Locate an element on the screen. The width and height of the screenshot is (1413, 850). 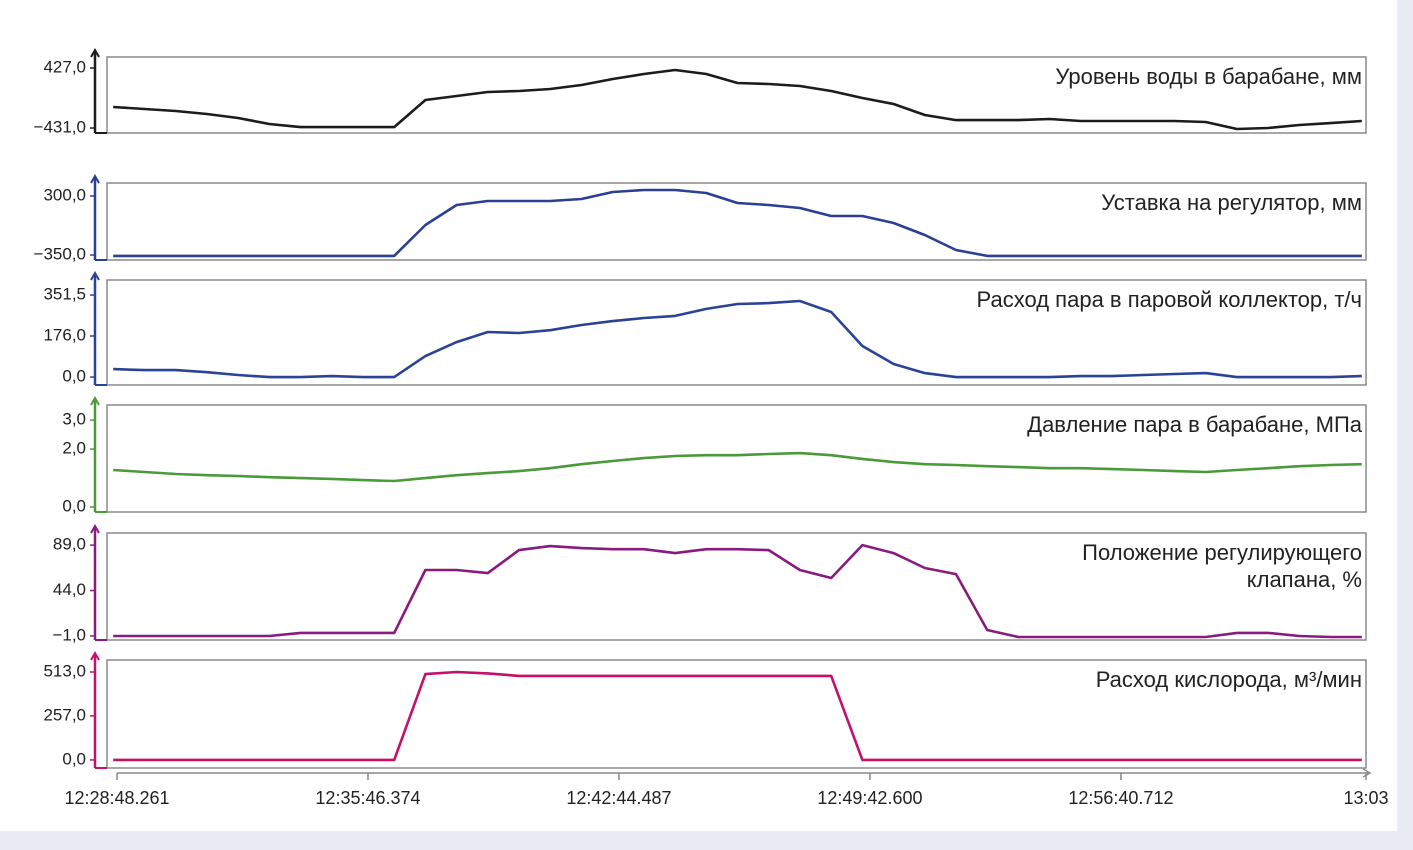
panel-title: Расход кислорода, м³/мин is located at coordinates (1229, 679).